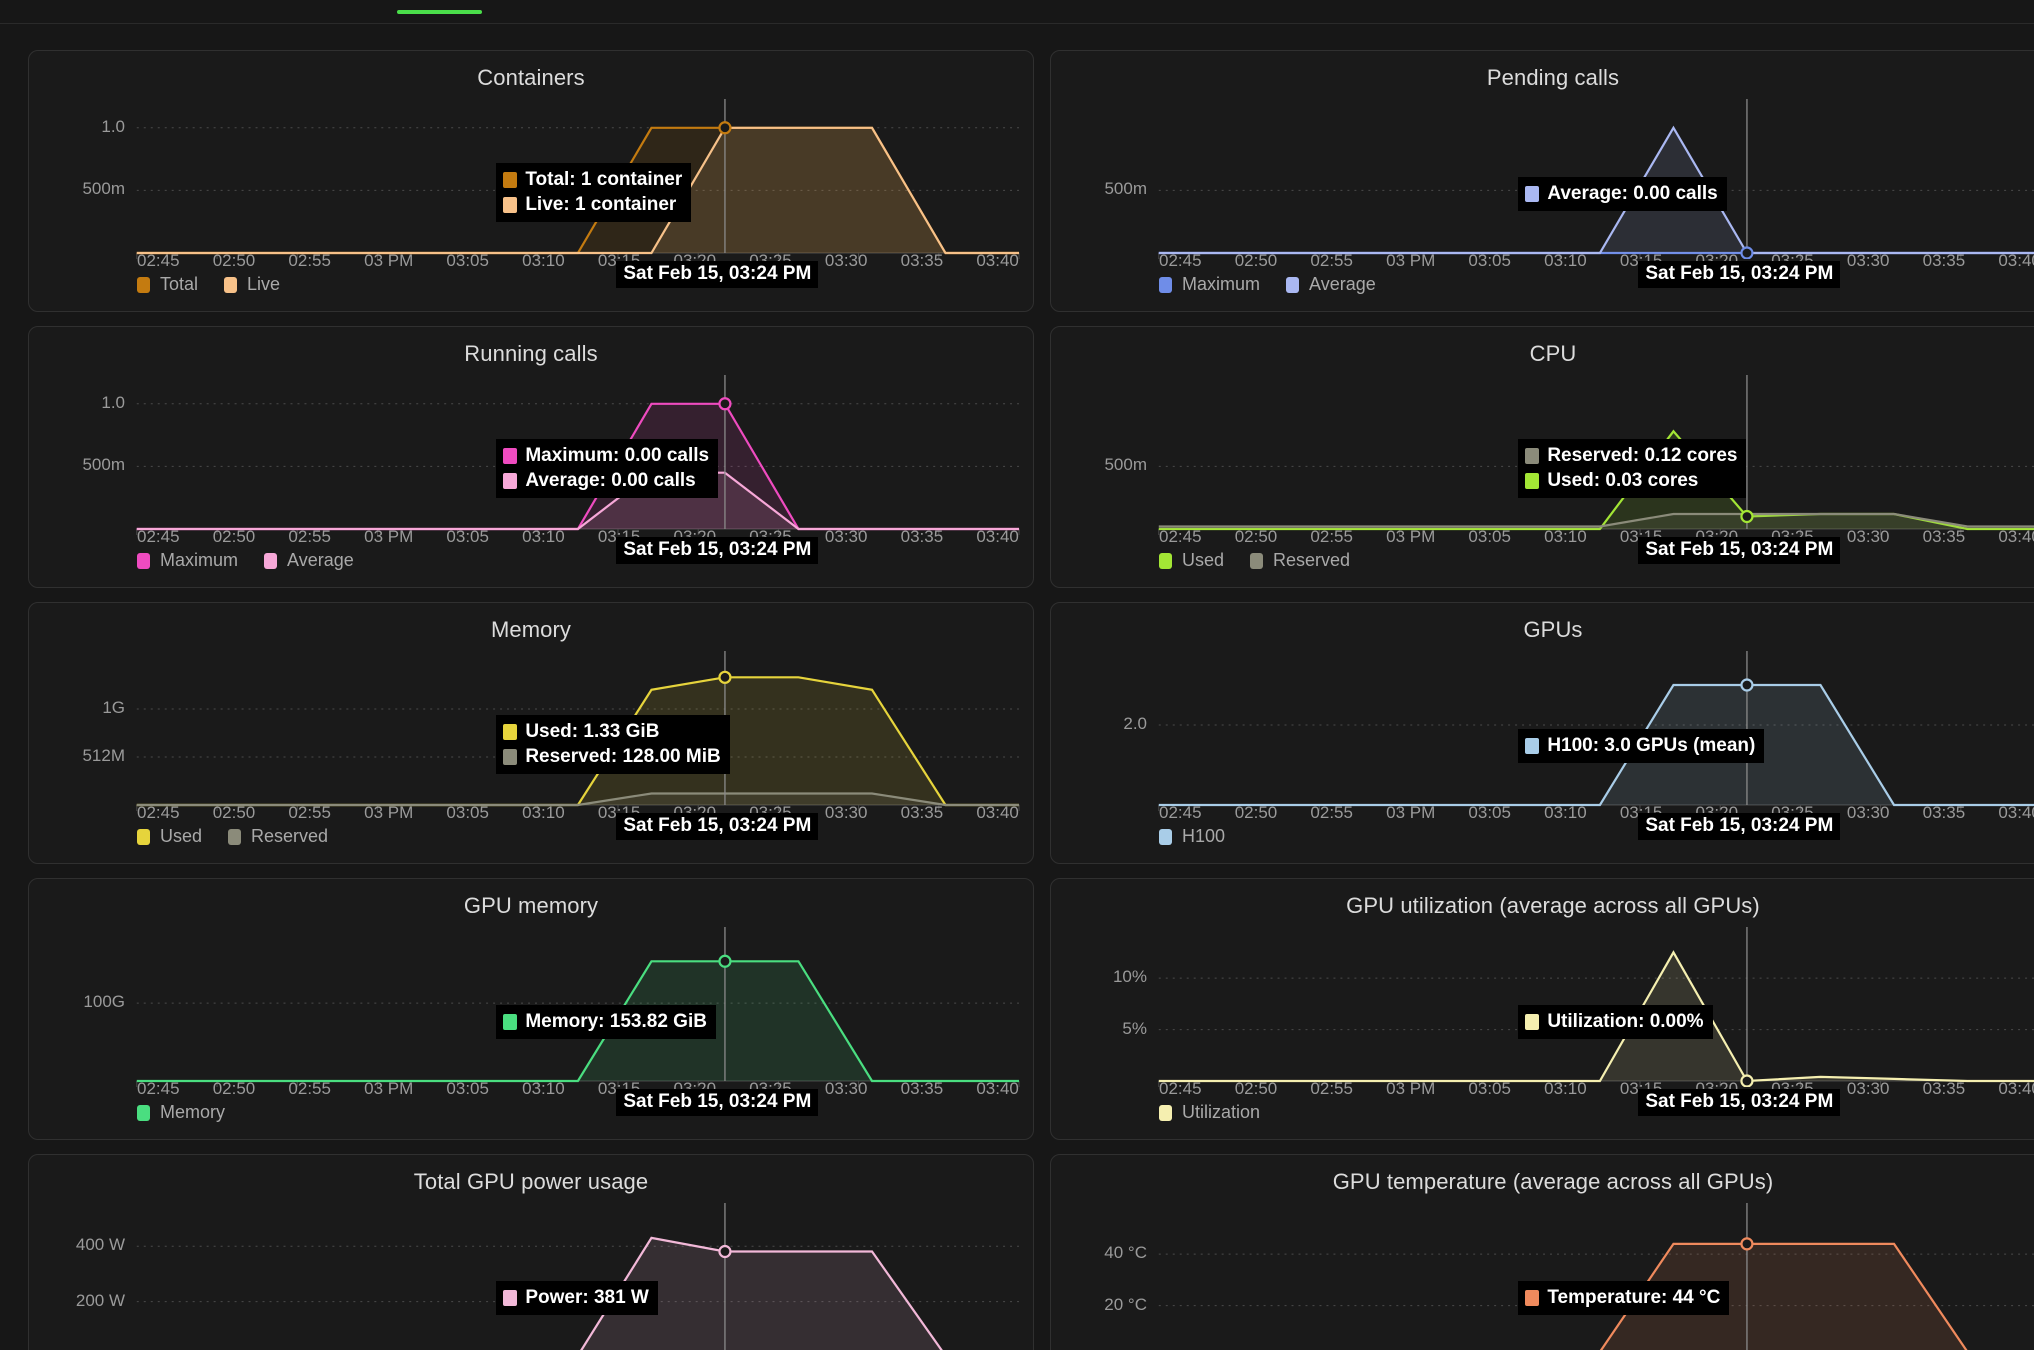 This screenshot has width=2034, height=1350. What do you see at coordinates (1623, 480) in the screenshot?
I see `tooltip-text: Used: 0.03 cores` at bounding box center [1623, 480].